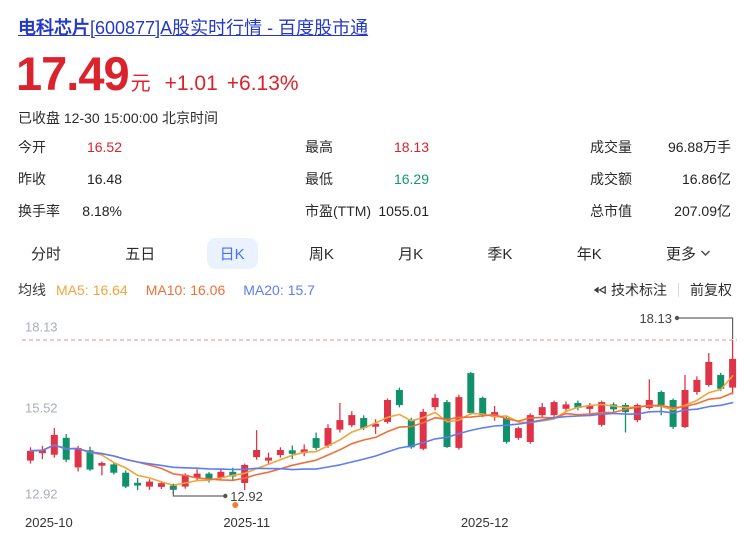 The height and width of the screenshot is (543, 750). Describe the element at coordinates (70, 147) in the screenshot. I see `stat-row: 今开 16.52` at that location.